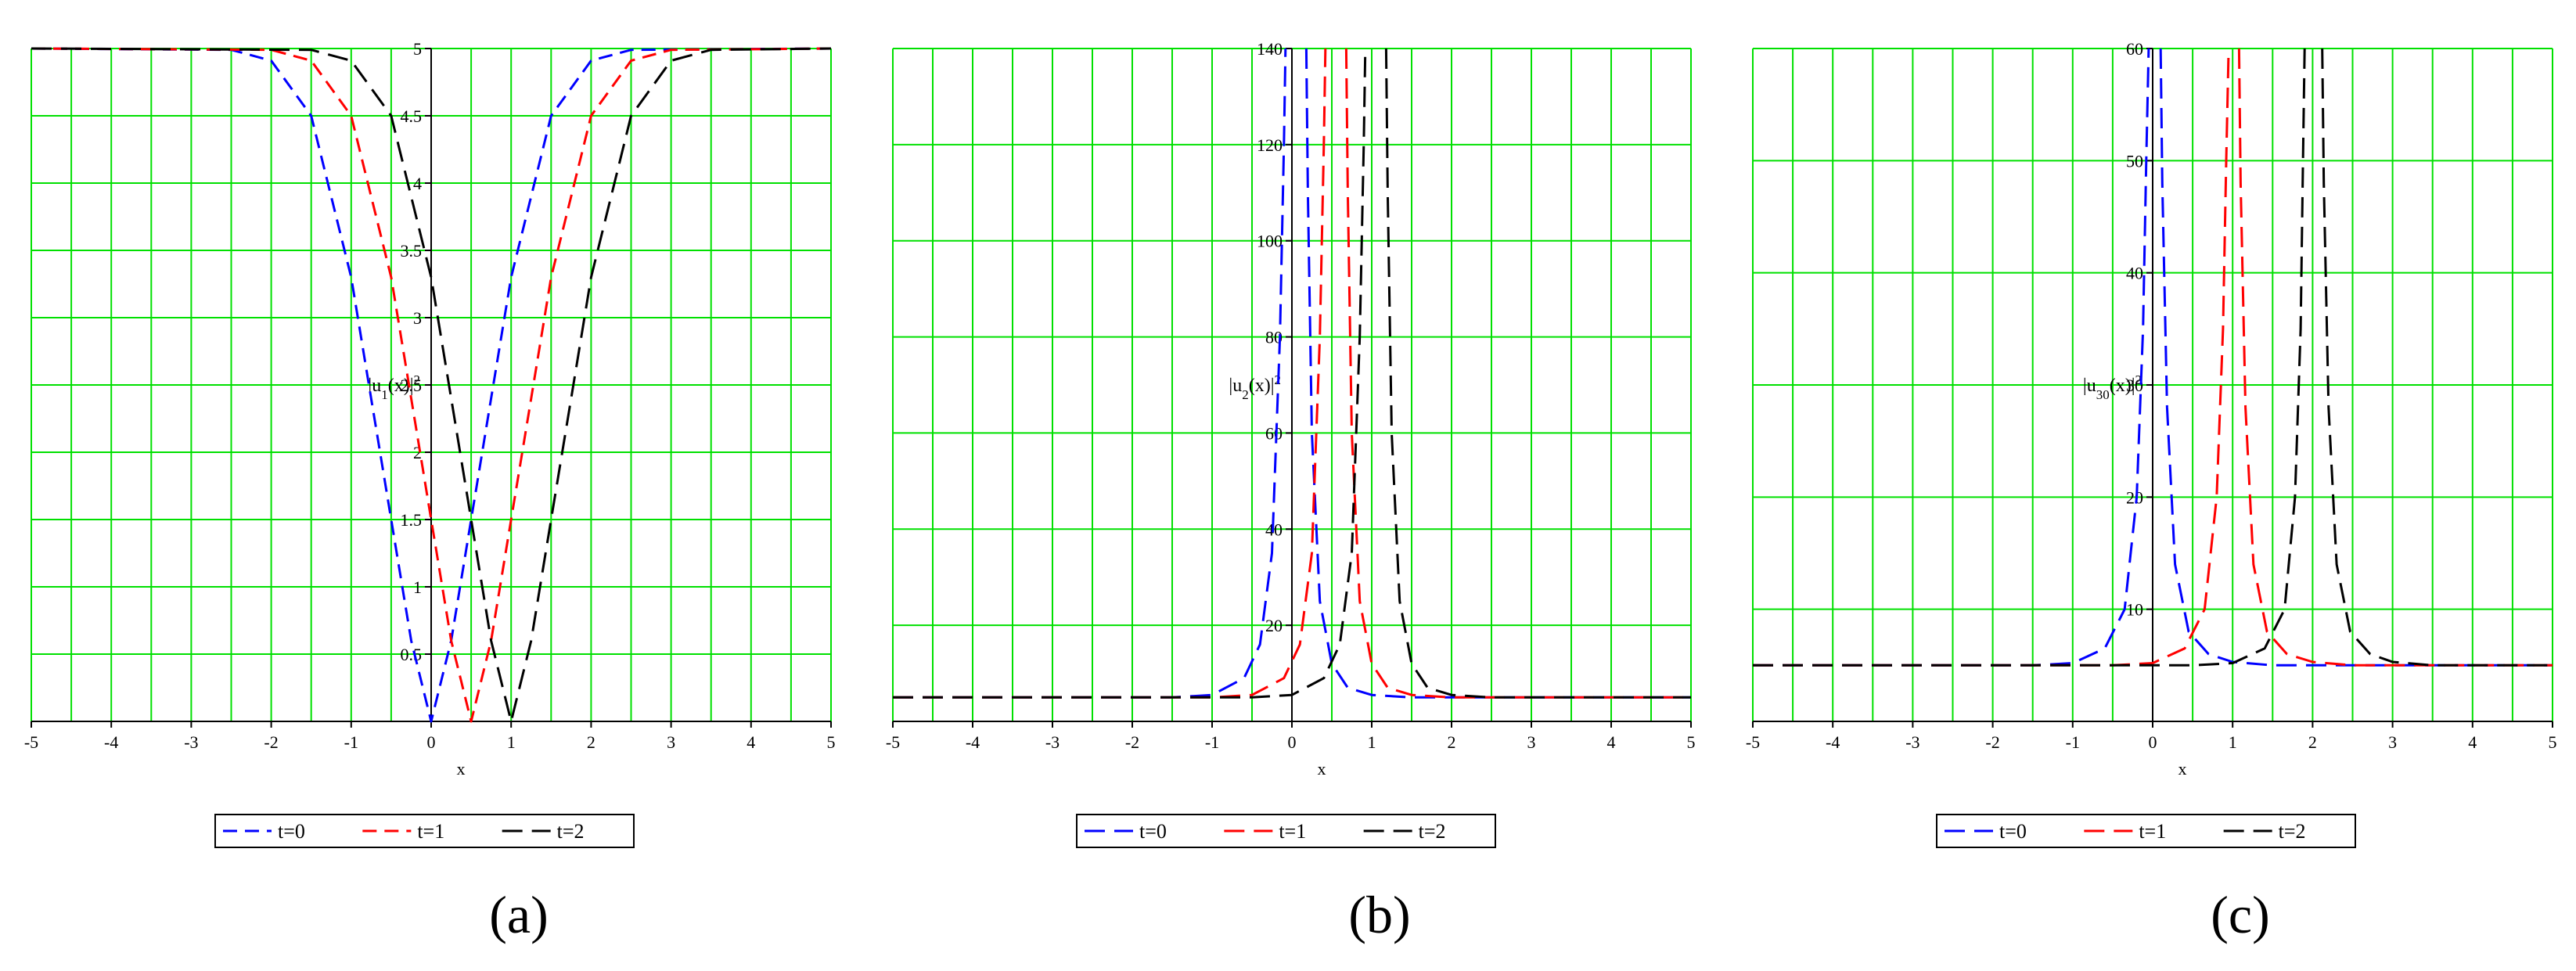 The height and width of the screenshot is (971, 2576). I want to click on y-tick-label: 5, so click(417, 49).